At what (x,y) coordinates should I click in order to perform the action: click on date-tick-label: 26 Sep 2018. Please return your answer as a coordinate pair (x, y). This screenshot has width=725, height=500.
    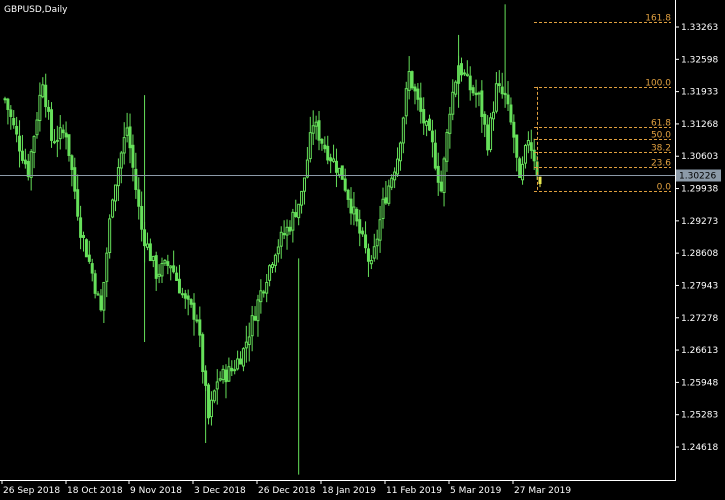
    Looking at the image, I should click on (31, 491).